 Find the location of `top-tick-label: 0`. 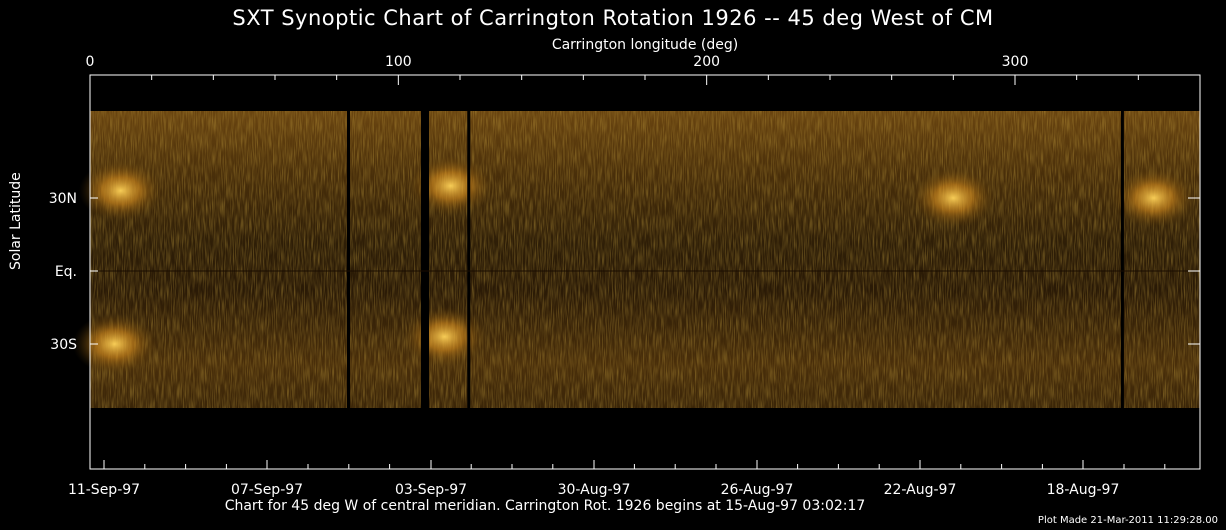

top-tick-label: 0 is located at coordinates (90, 62).